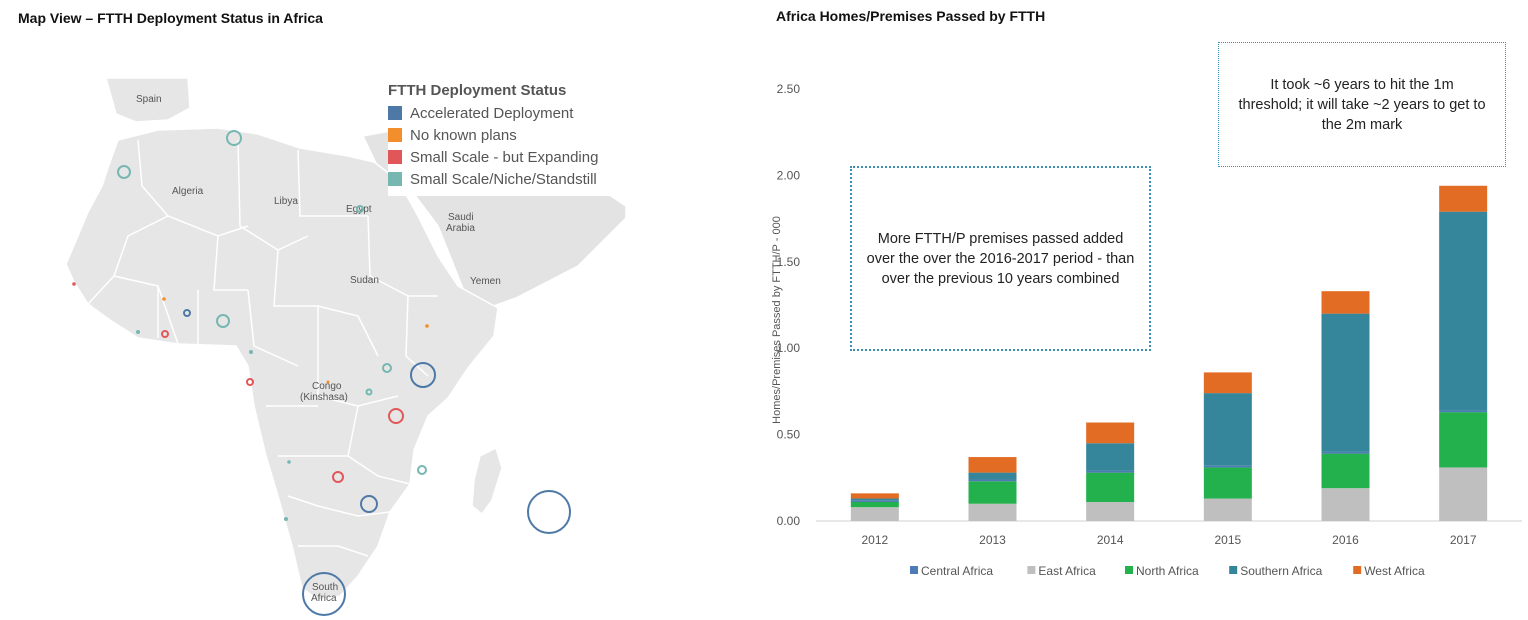  I want to click on label-algeria: Algeria, so click(188, 191).